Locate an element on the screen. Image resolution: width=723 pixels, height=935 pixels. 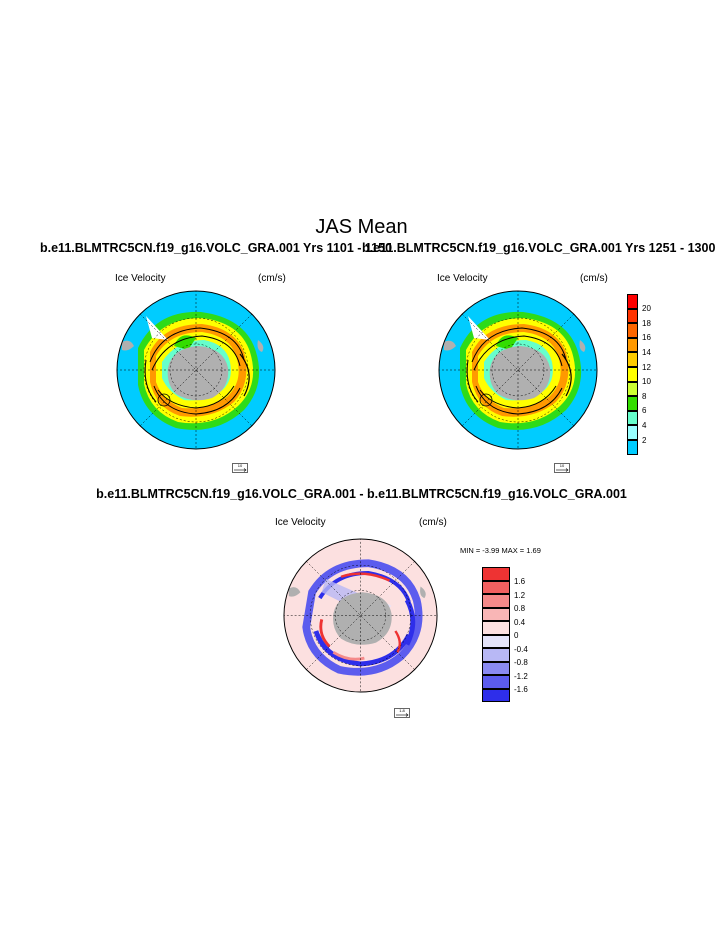
difference-colorbar-label: 1.6 is located at coordinates (520, 581).